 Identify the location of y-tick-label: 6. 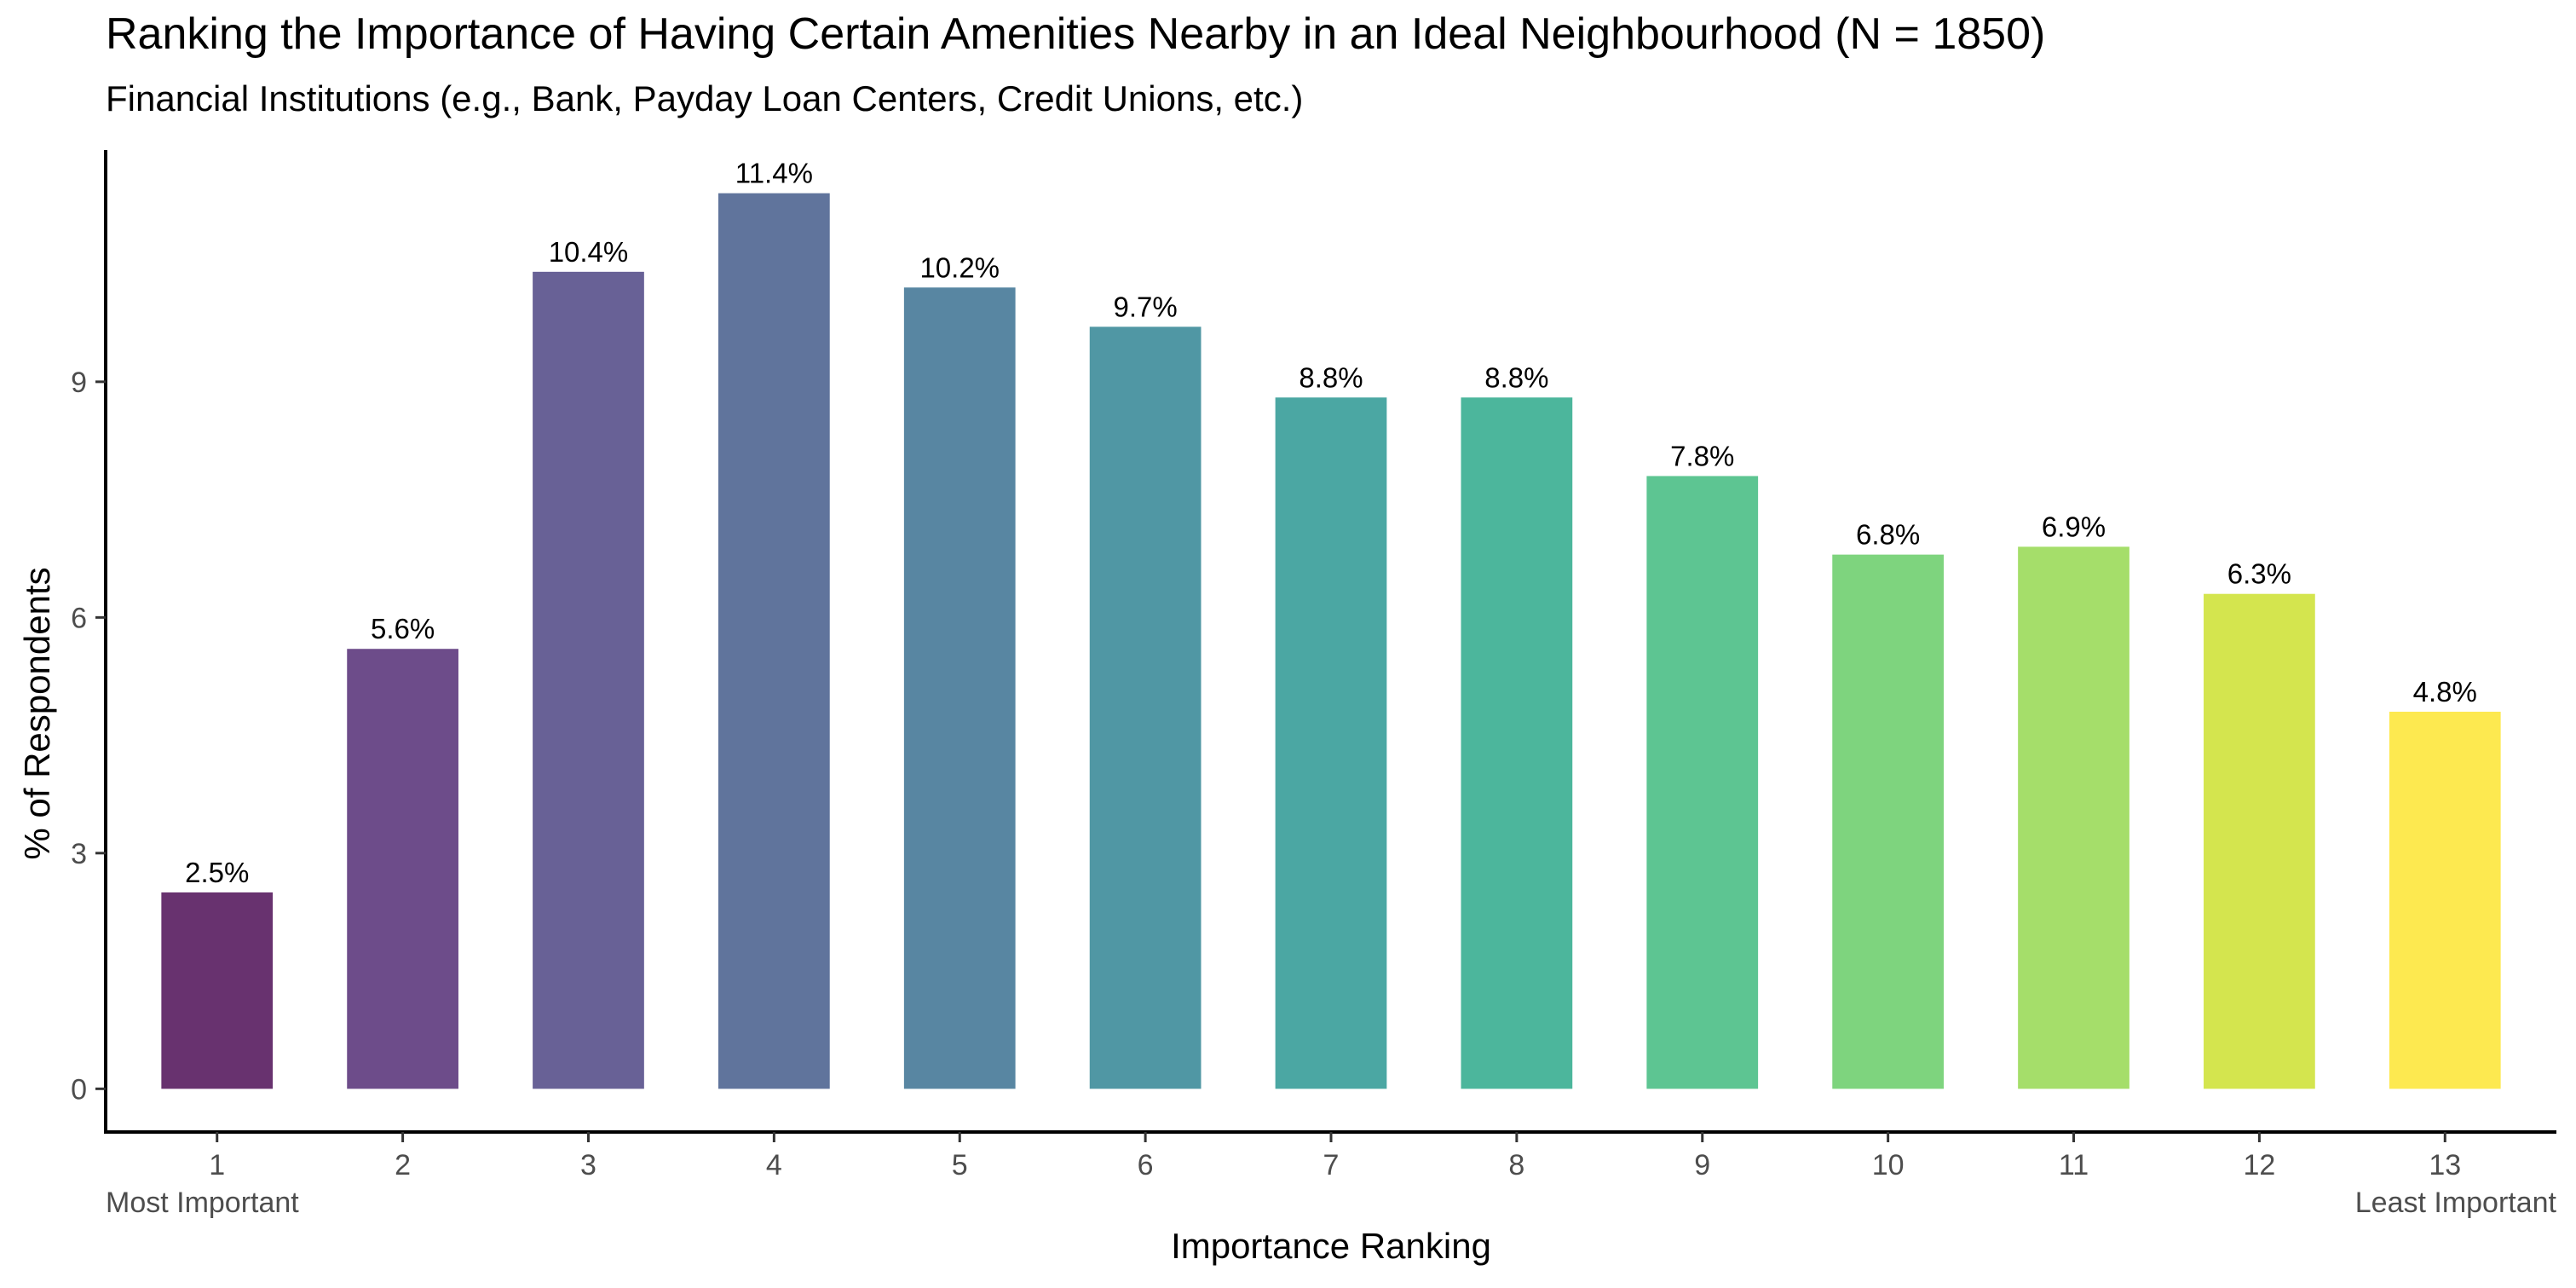
(79, 618).